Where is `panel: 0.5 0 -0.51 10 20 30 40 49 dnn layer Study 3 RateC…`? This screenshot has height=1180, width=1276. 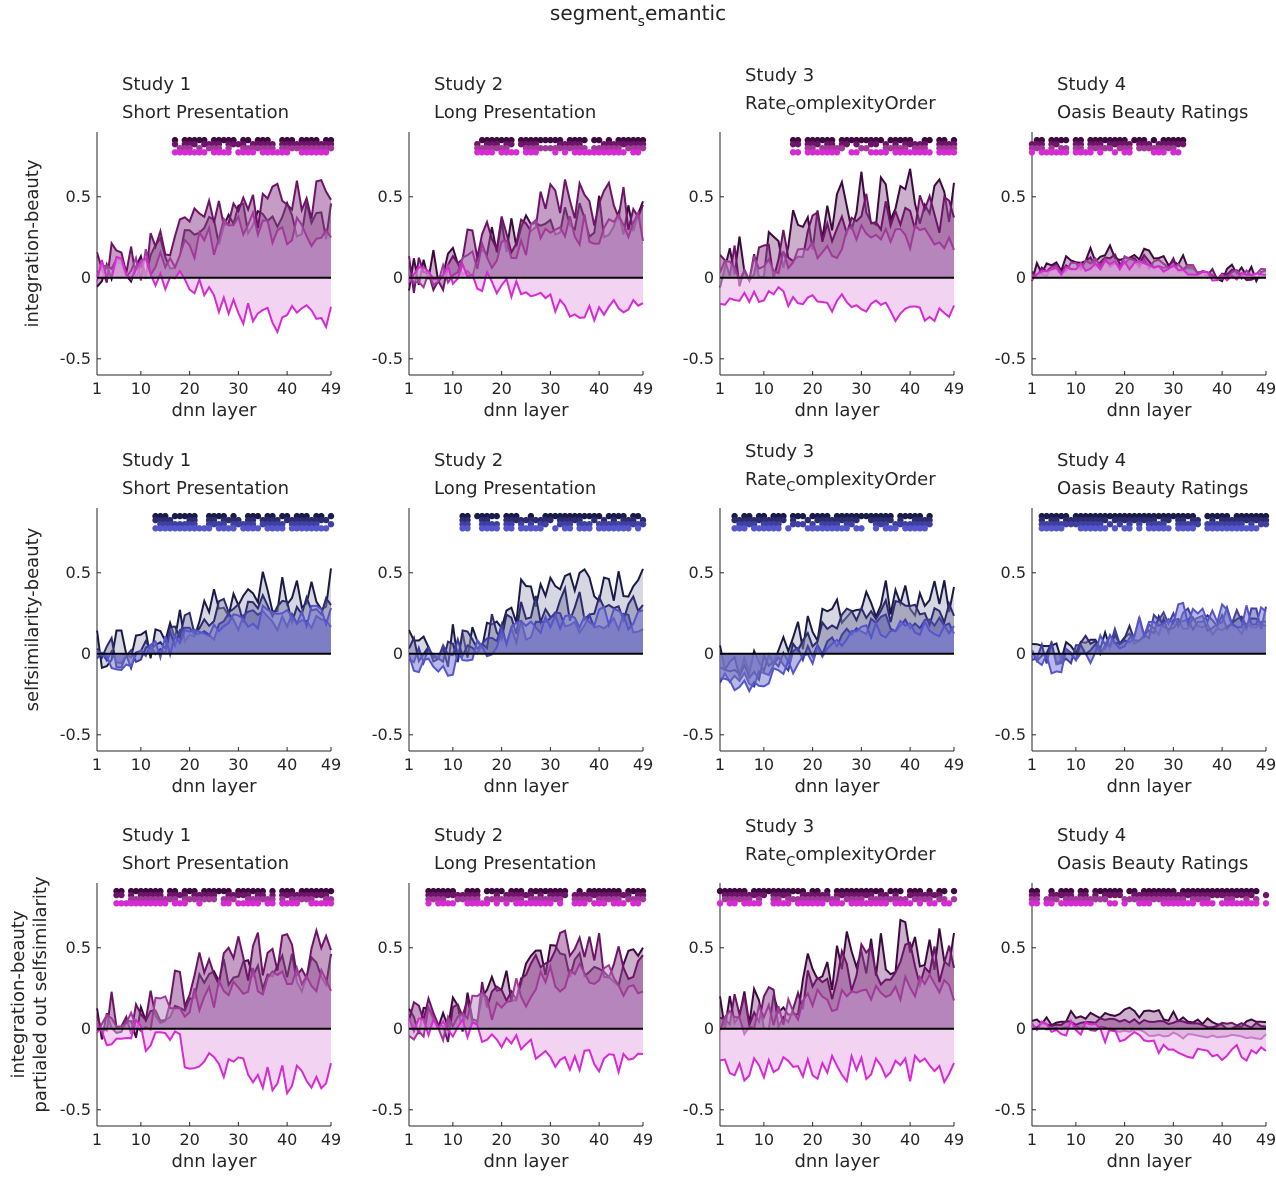
panel: 0.5 0 -0.51 10 20 30 40 49 dnn layer Study 3 RateC… is located at coordinates (823, 243).